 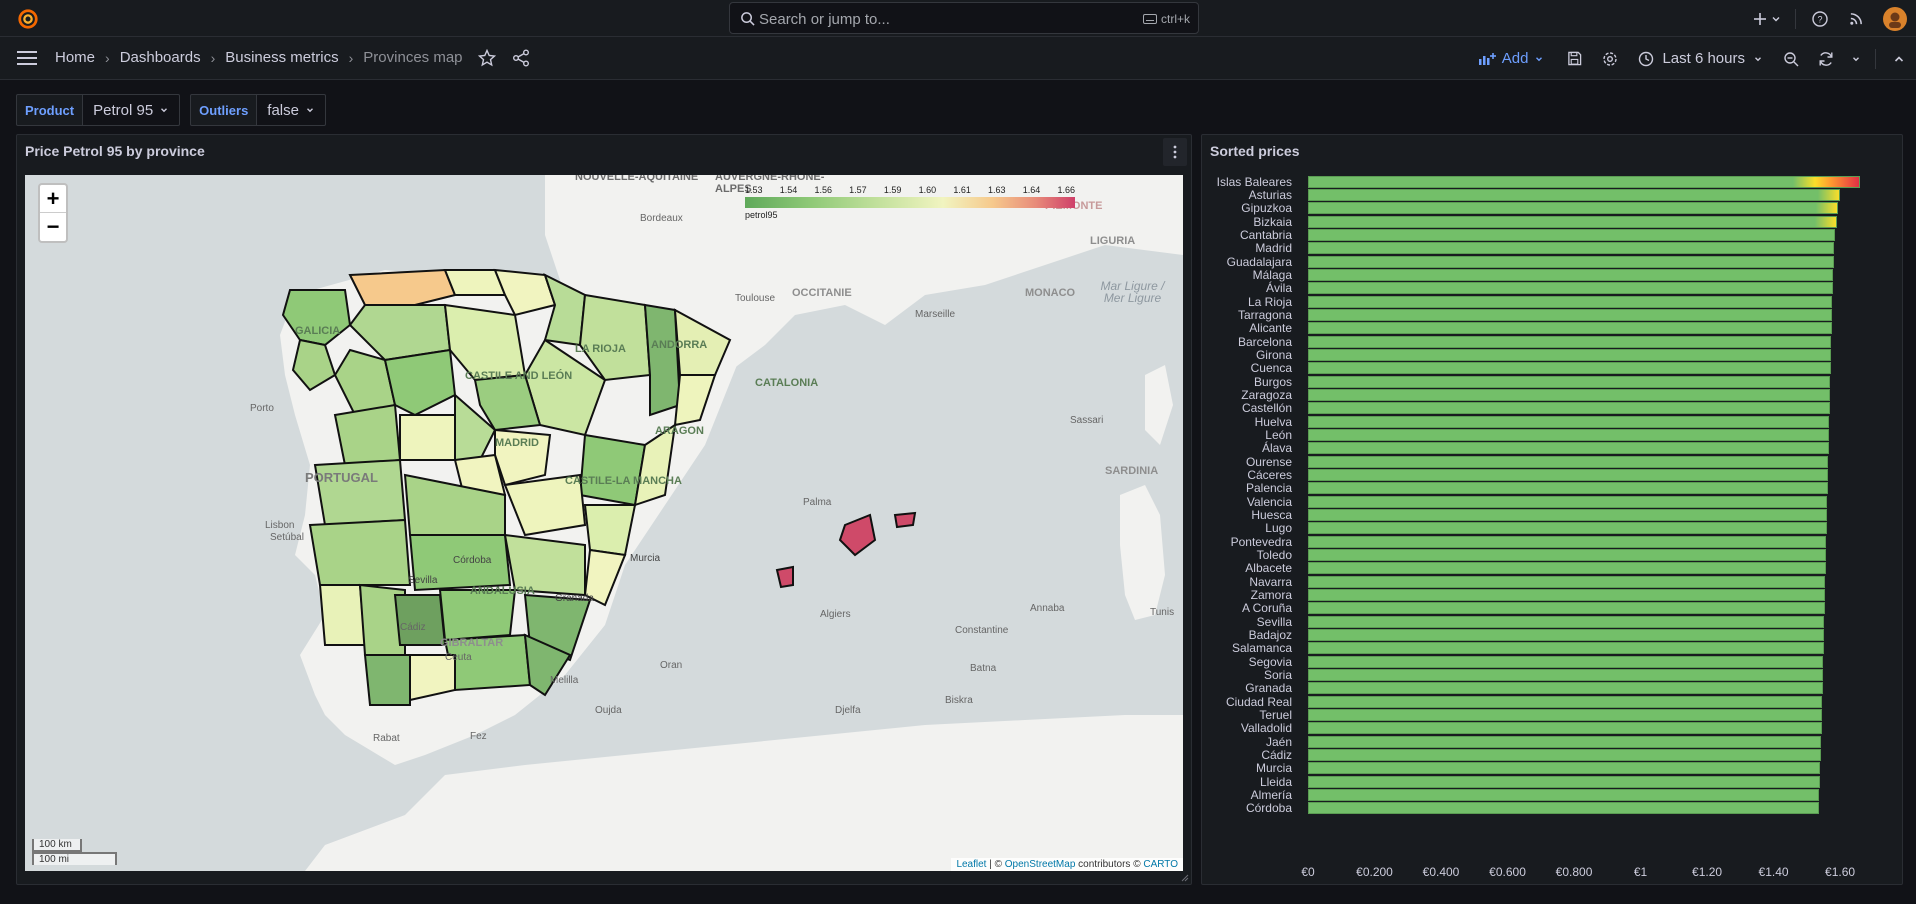 I want to click on save-dashboard-button, so click(x=1574, y=59).